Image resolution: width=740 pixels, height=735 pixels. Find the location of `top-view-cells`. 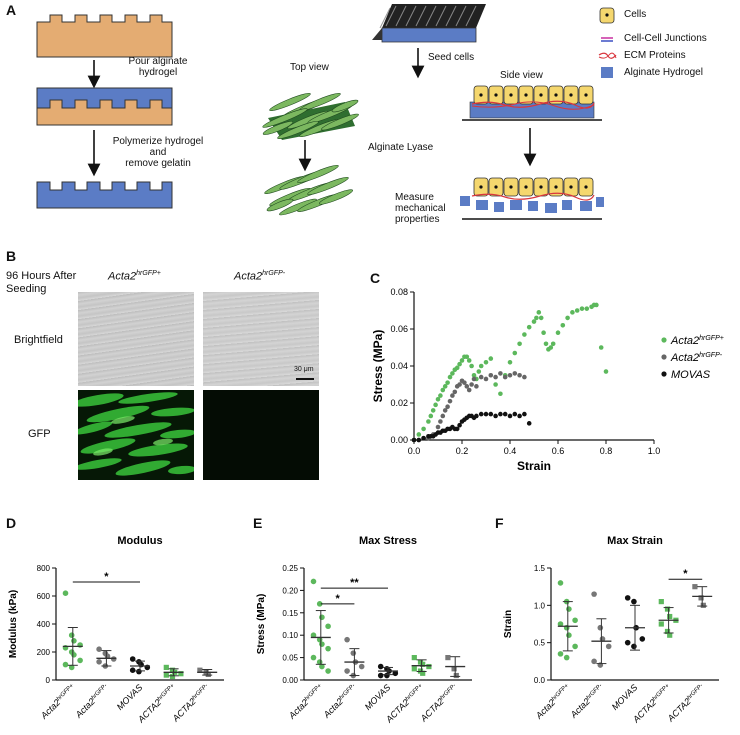

top-view-cells is located at coordinates (310, 116).